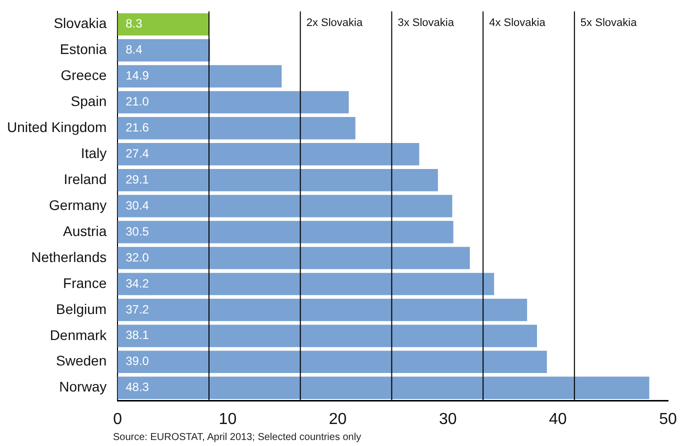  What do you see at coordinates (138, 75) in the screenshot?
I see `data-label: 14.9` at bounding box center [138, 75].